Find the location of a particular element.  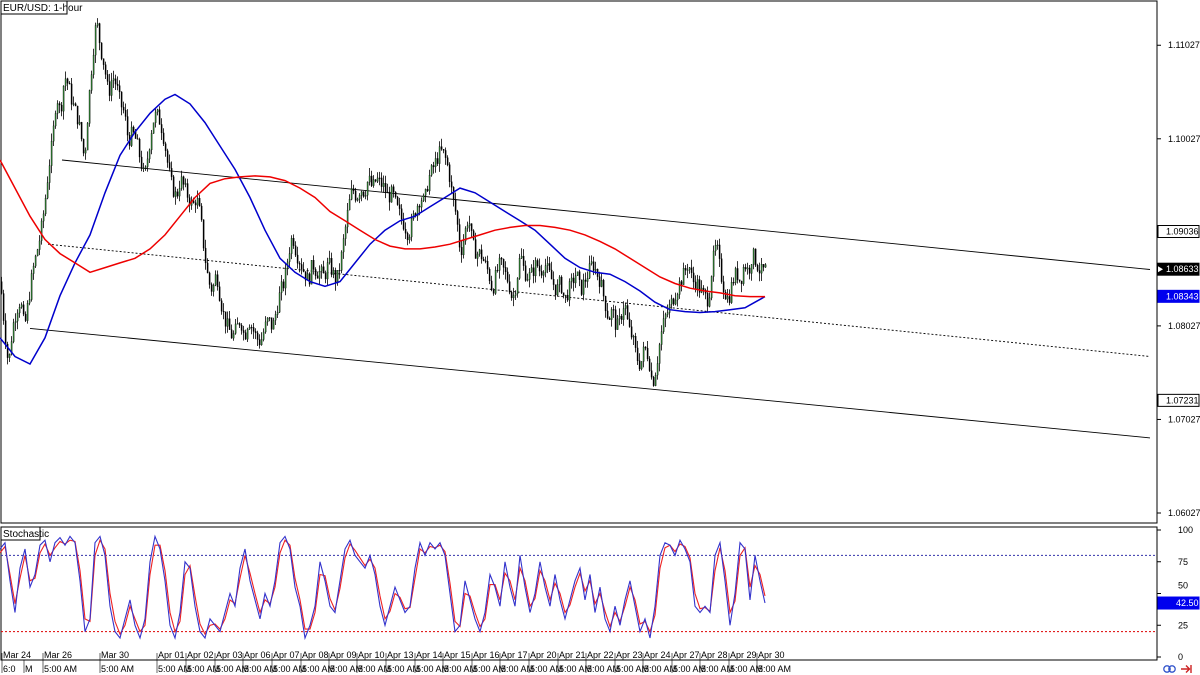

stochastic-tick-label: 50 is located at coordinates (1183, 586).